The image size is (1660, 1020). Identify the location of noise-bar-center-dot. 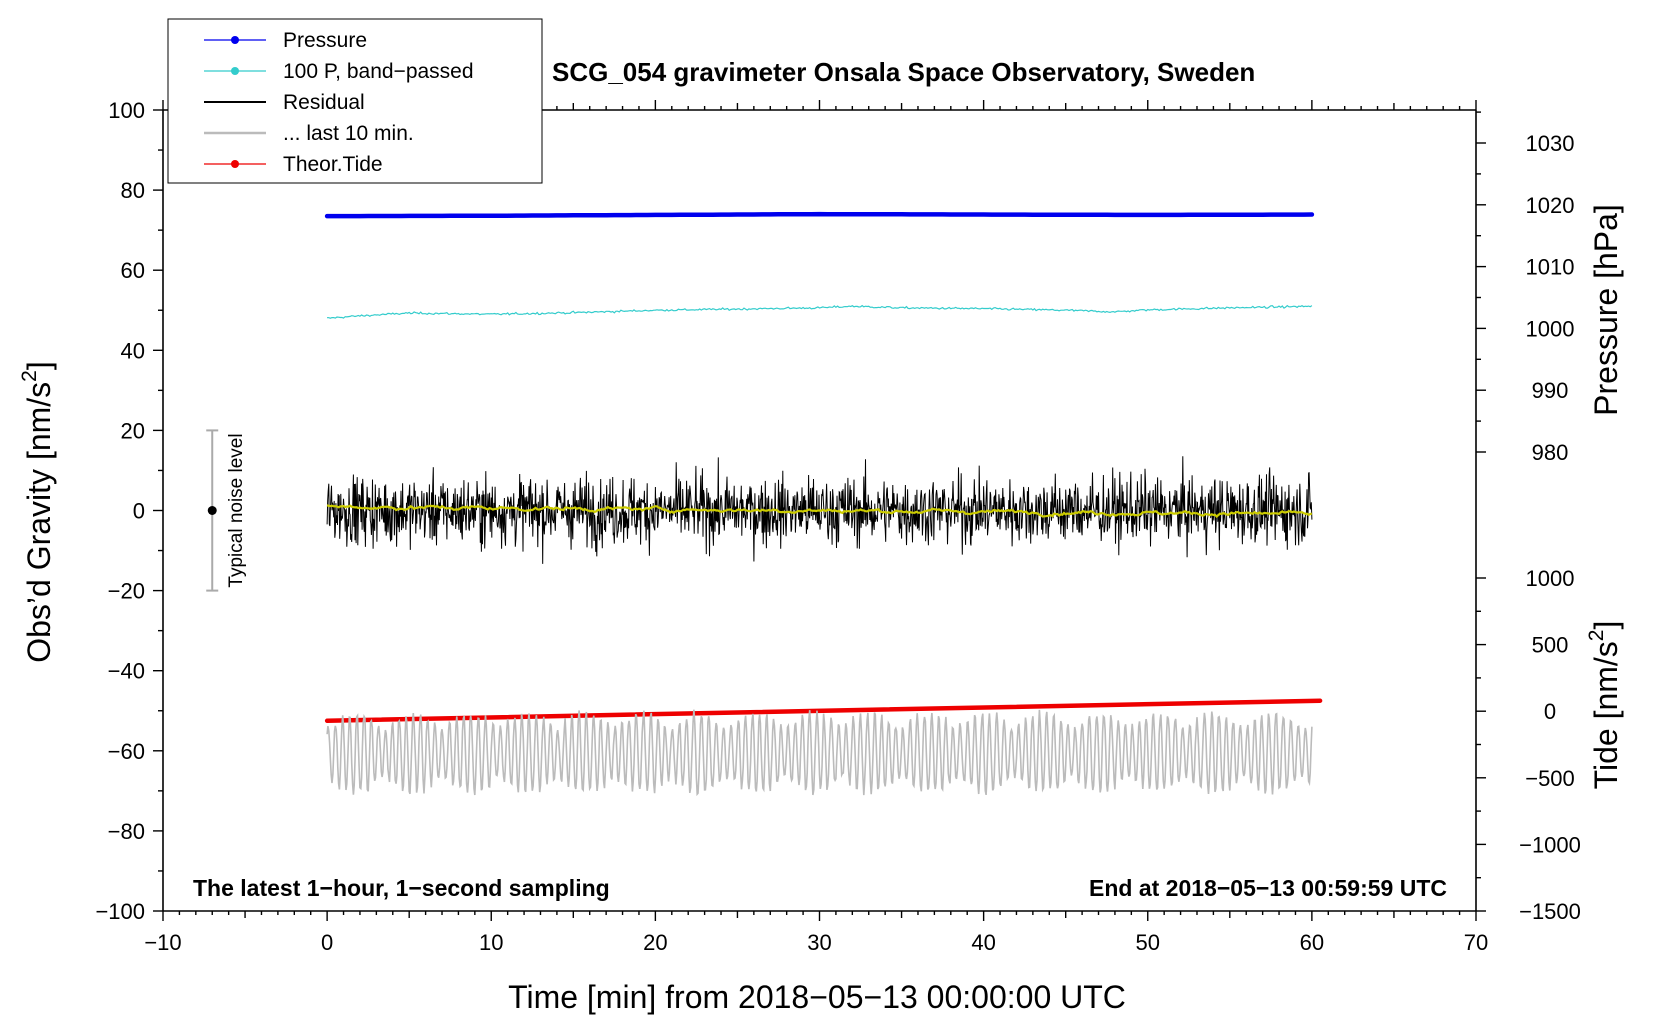
(212, 510).